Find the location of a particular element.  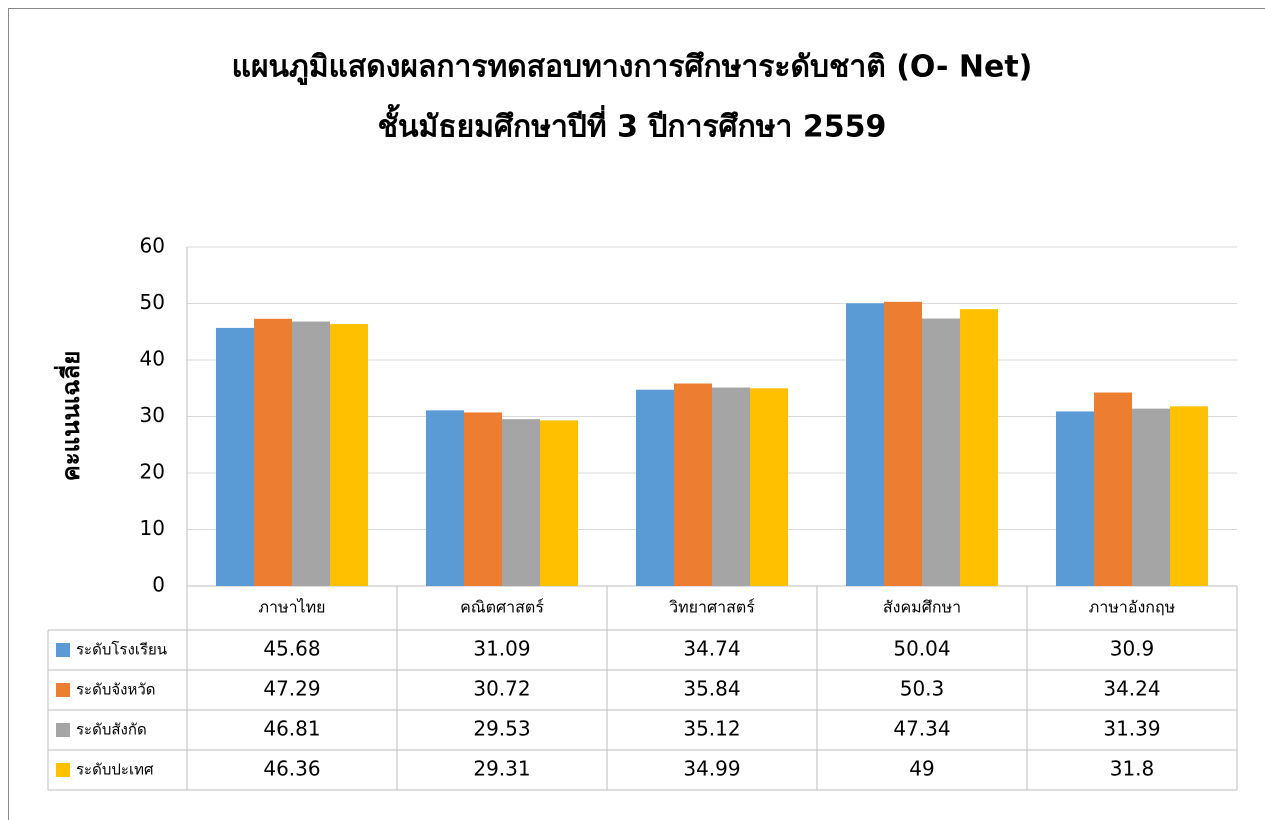

table-value: 31.09 is located at coordinates (501, 649).